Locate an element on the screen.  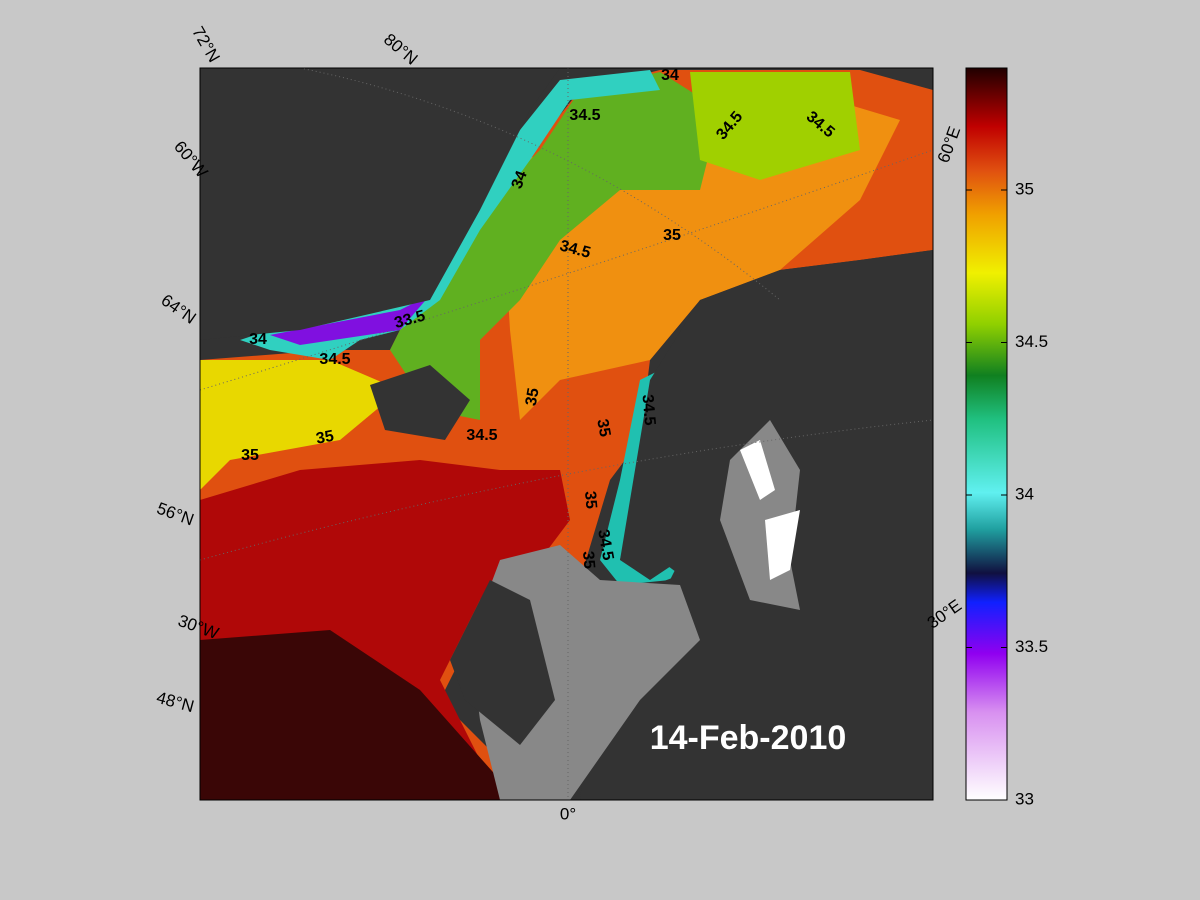
colorbar-tick-label: 33.5 is located at coordinates (1031, 646).